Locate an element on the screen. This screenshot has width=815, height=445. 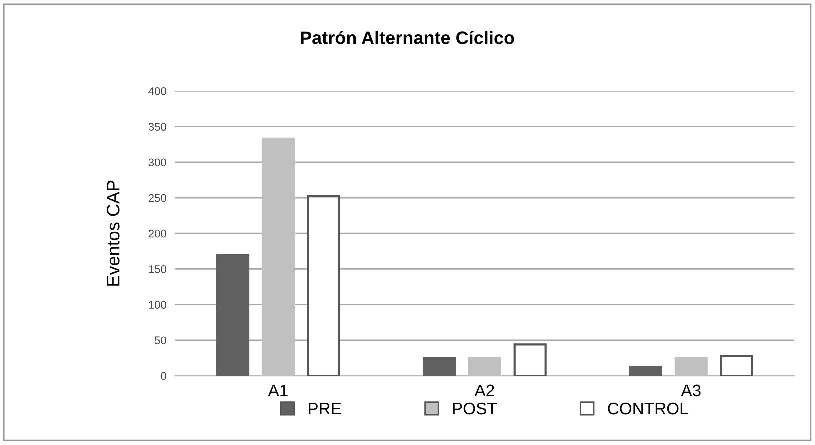
y-tick-label: 400 is located at coordinates (157, 91).